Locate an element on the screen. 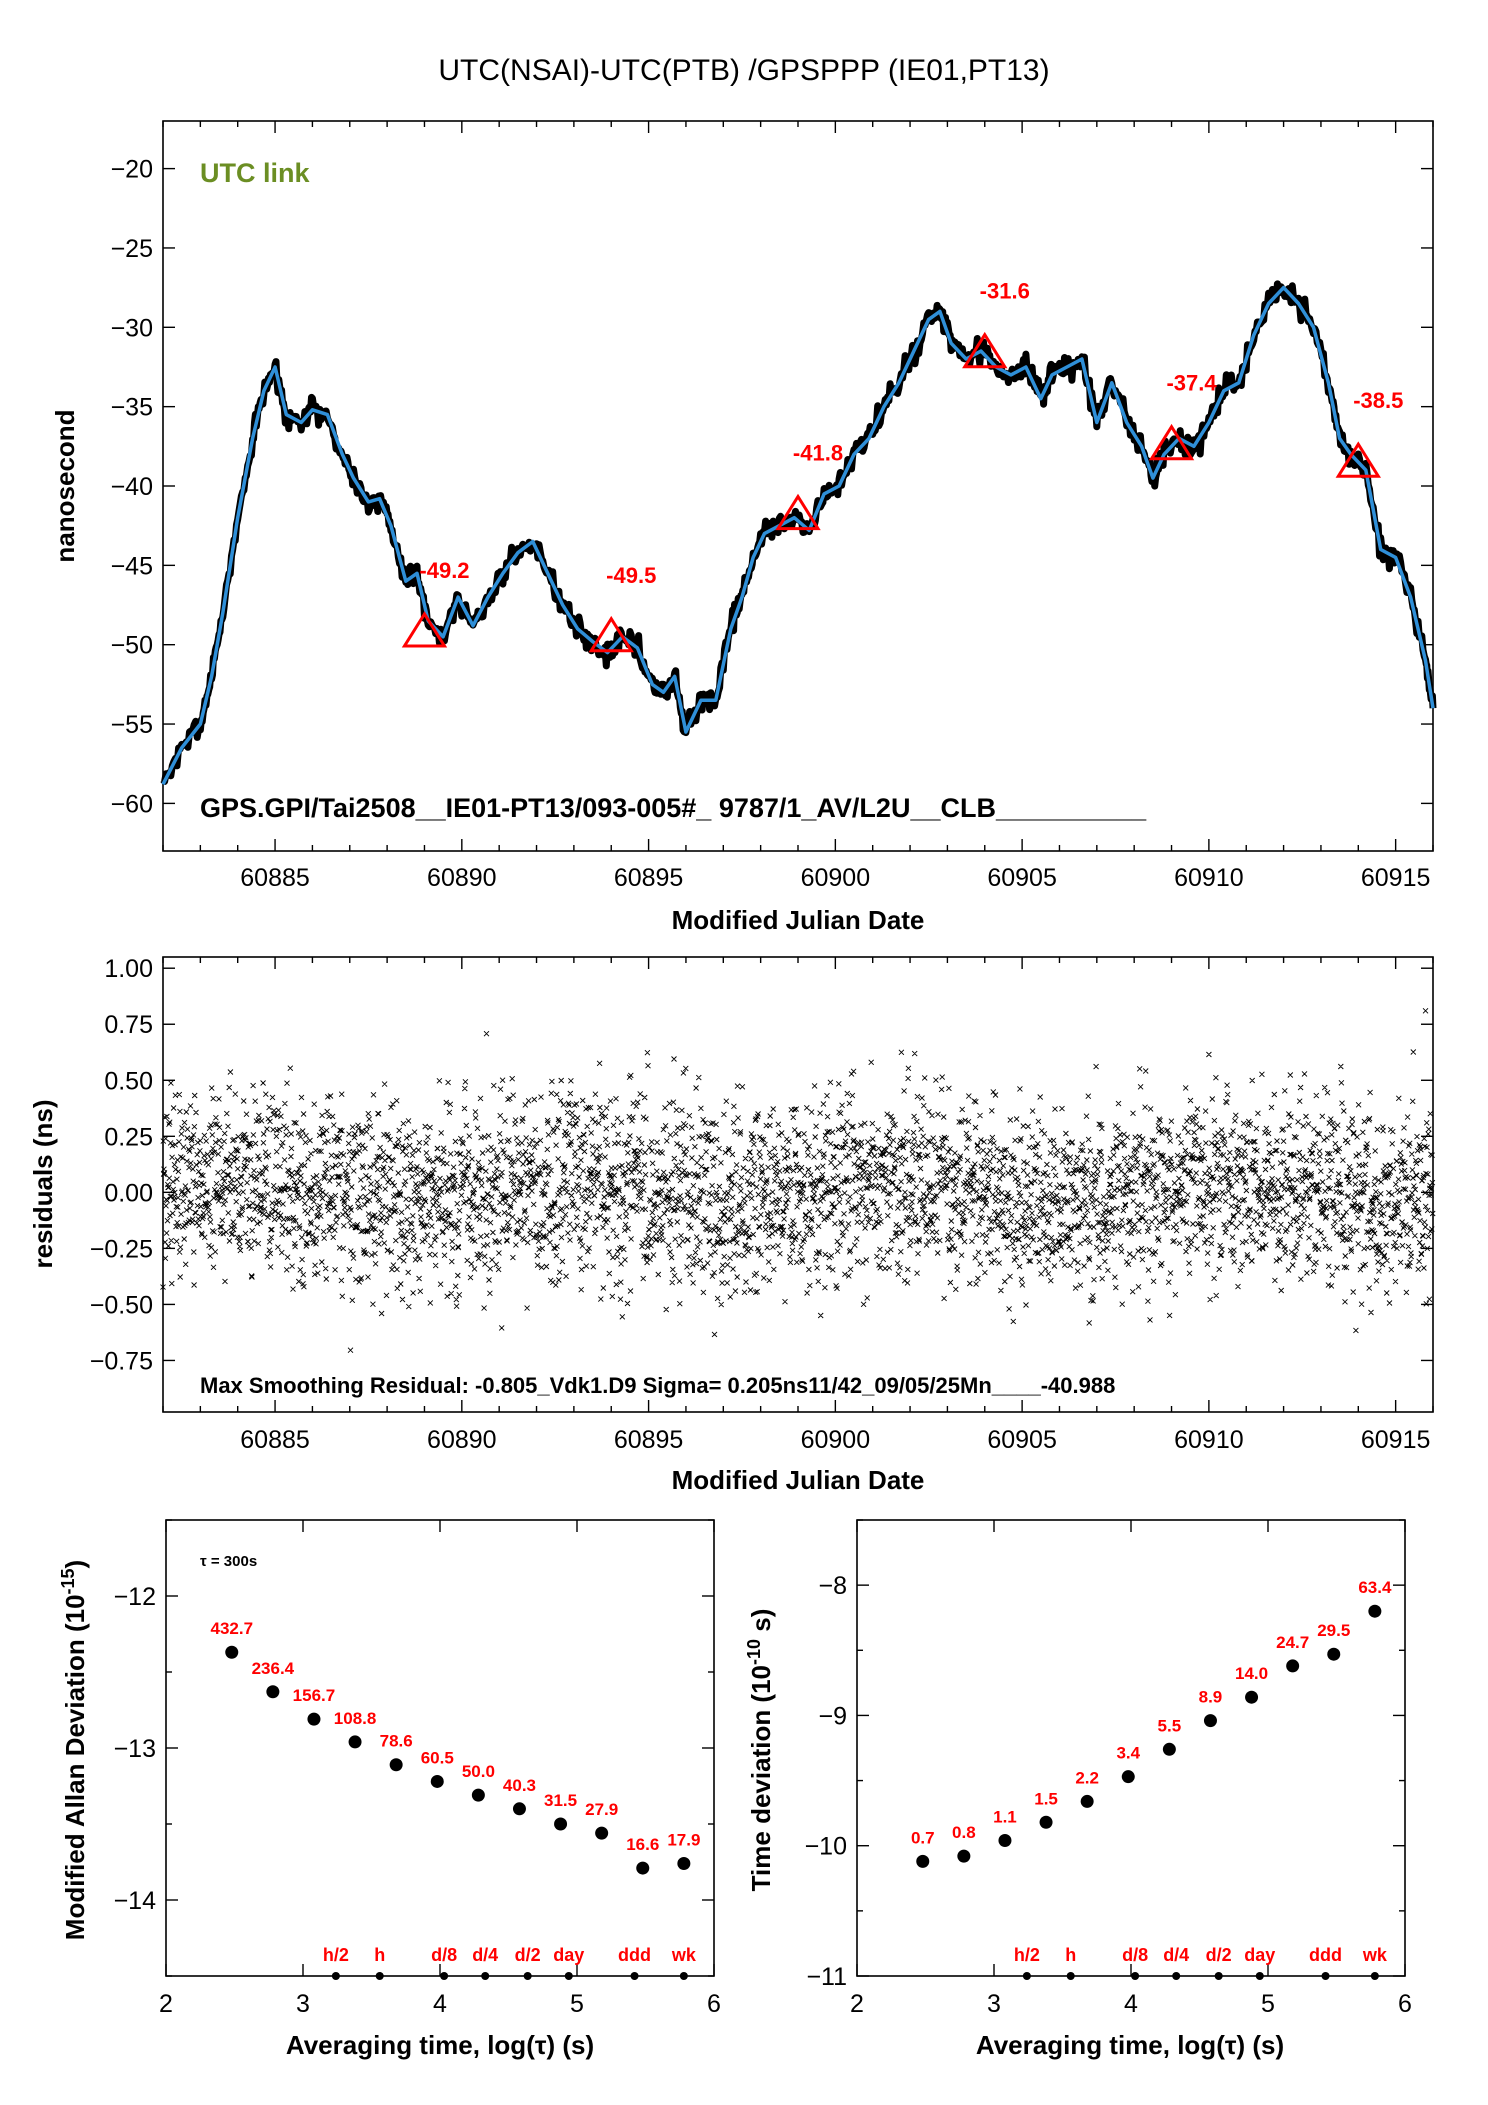  deviation-value-label: 1.5 is located at coordinates (1046, 1798).